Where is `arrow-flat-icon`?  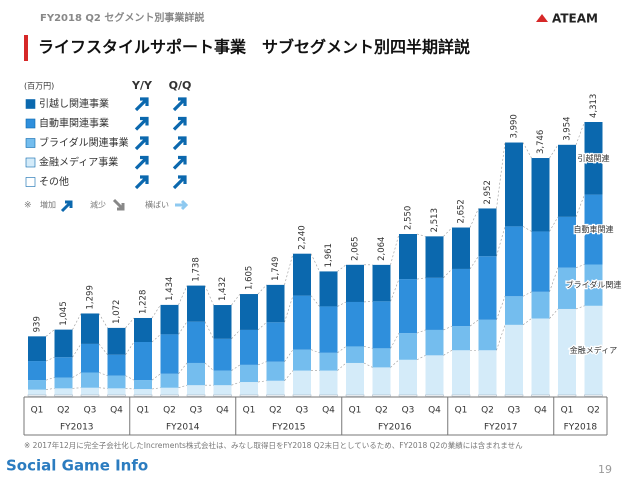 arrow-flat-icon is located at coordinates (182, 205).